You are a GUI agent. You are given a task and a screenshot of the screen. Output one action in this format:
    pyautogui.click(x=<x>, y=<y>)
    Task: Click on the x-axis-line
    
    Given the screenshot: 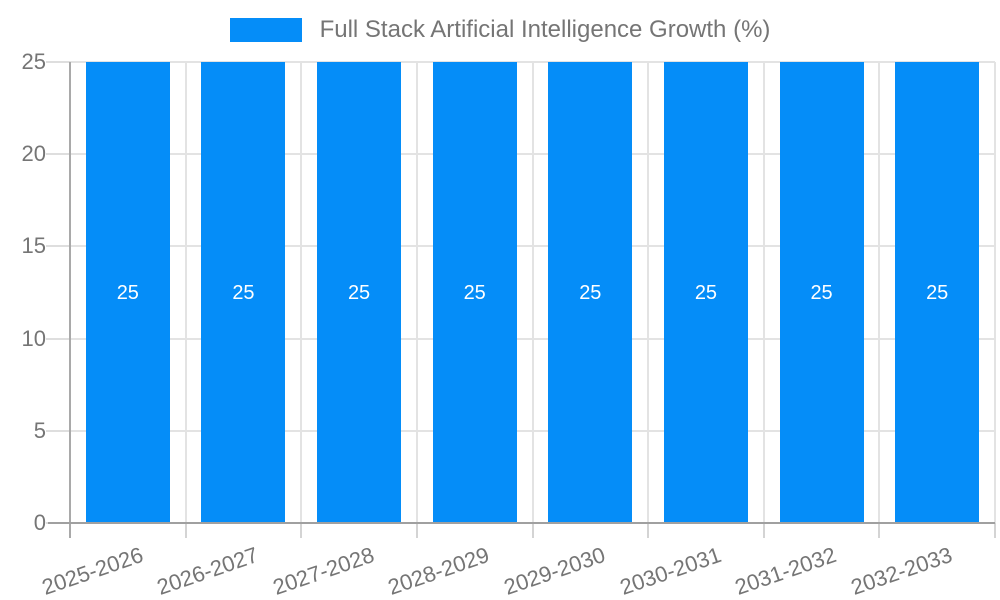 What is the action you would take?
    pyautogui.click(x=521, y=523)
    